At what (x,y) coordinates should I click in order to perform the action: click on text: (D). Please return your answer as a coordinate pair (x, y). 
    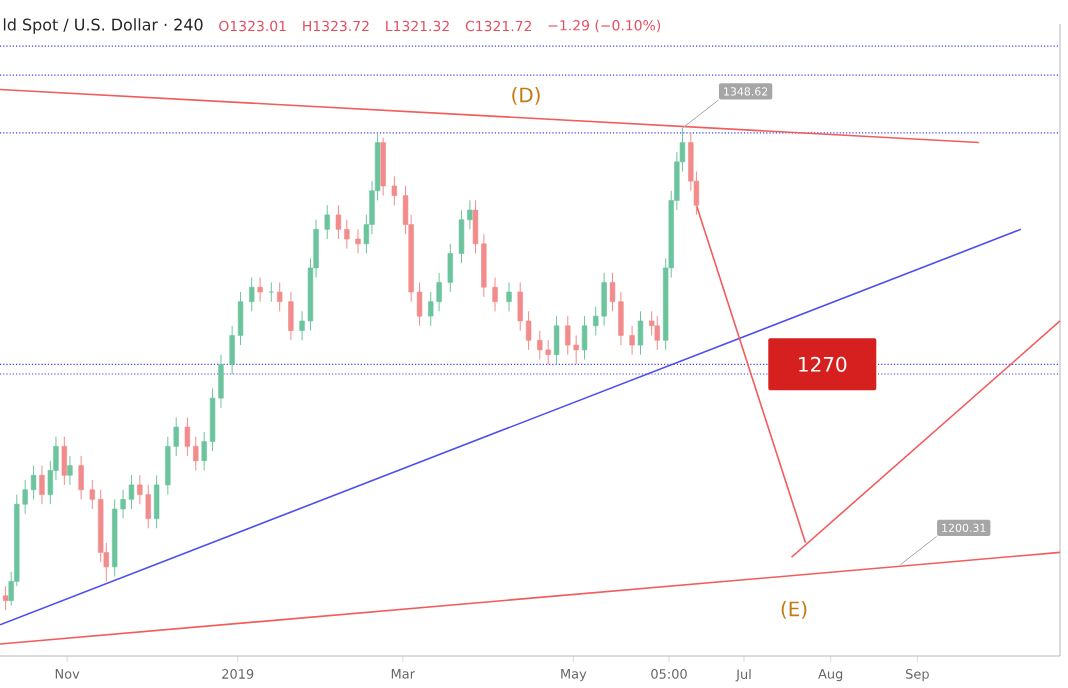
    Looking at the image, I should click on (526, 96).